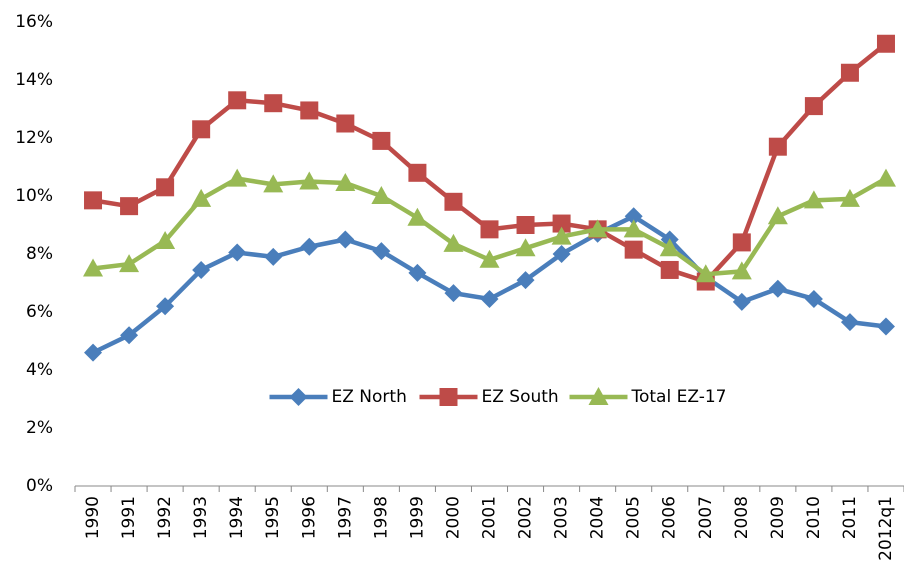 Image resolution: width=904 pixels, height=568 pixels. What do you see at coordinates (39, 370) in the screenshot?
I see `y-tick-label: 4%` at bounding box center [39, 370].